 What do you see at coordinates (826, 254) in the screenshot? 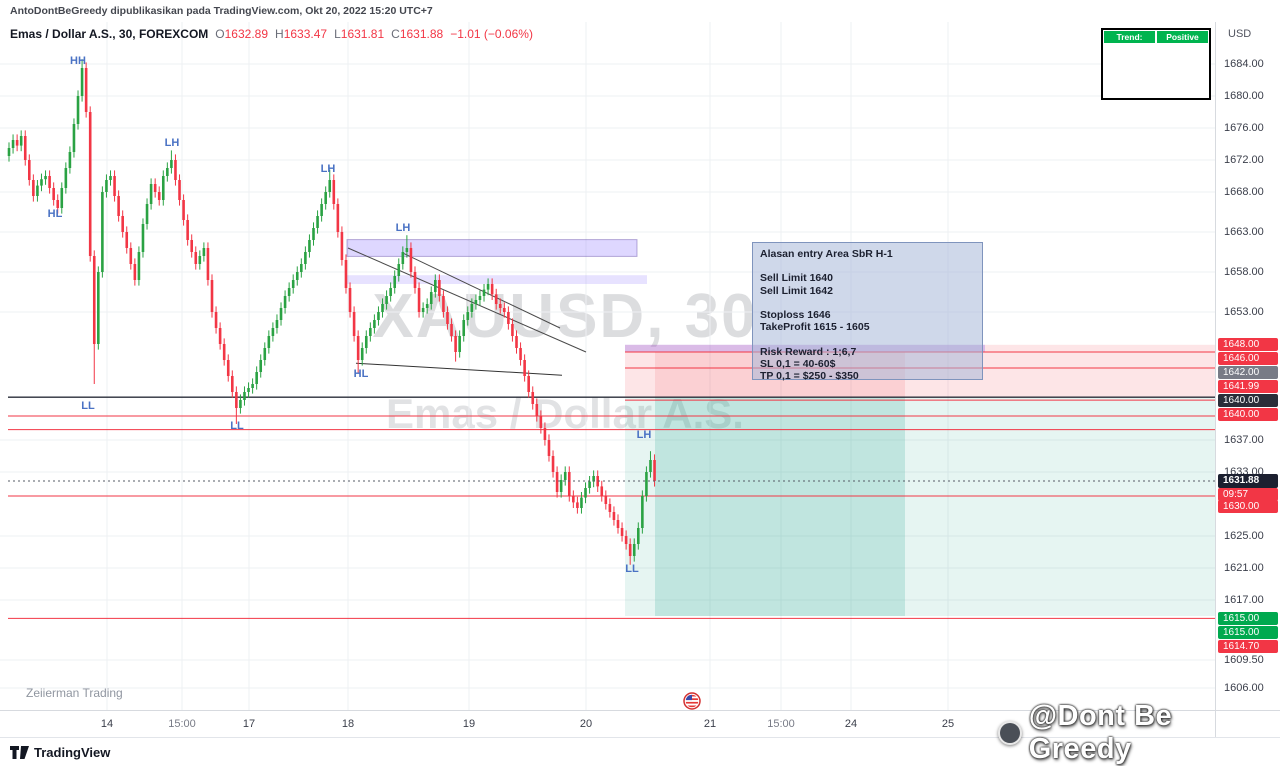
I see `annotation-line: Alasan entry Area SbR H-1` at bounding box center [826, 254].